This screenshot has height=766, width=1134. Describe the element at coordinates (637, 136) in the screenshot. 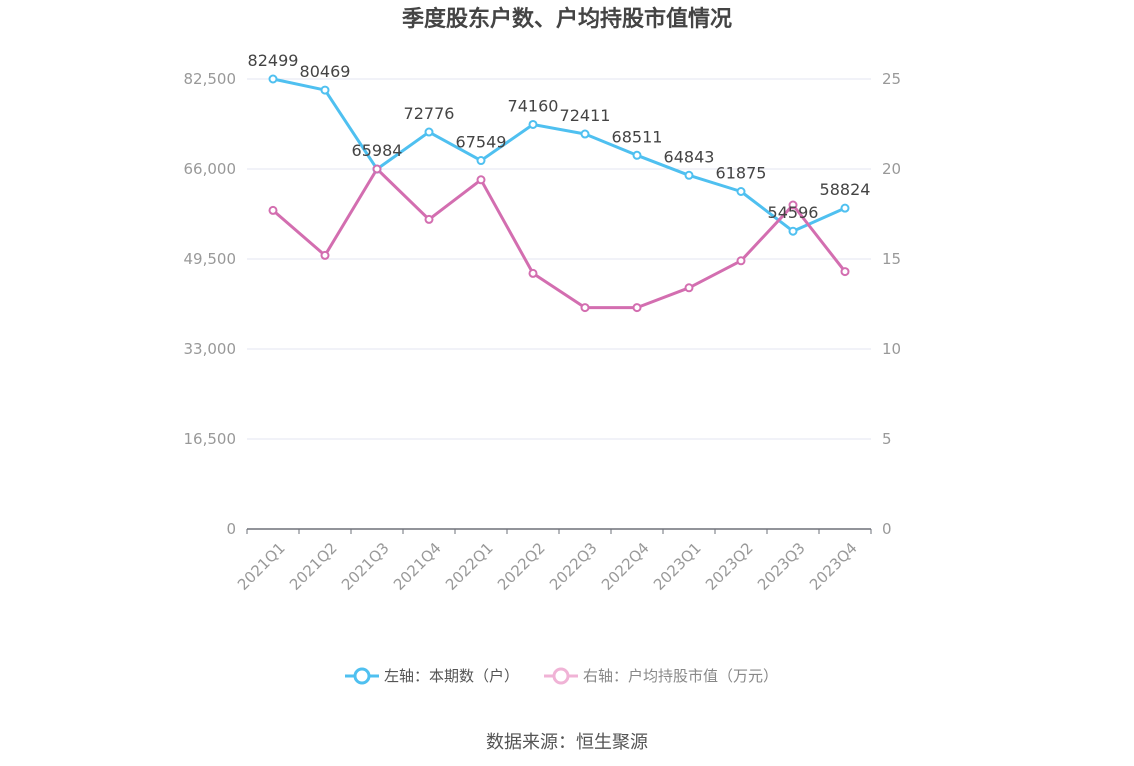

I see `households-data-label: 68511` at that location.